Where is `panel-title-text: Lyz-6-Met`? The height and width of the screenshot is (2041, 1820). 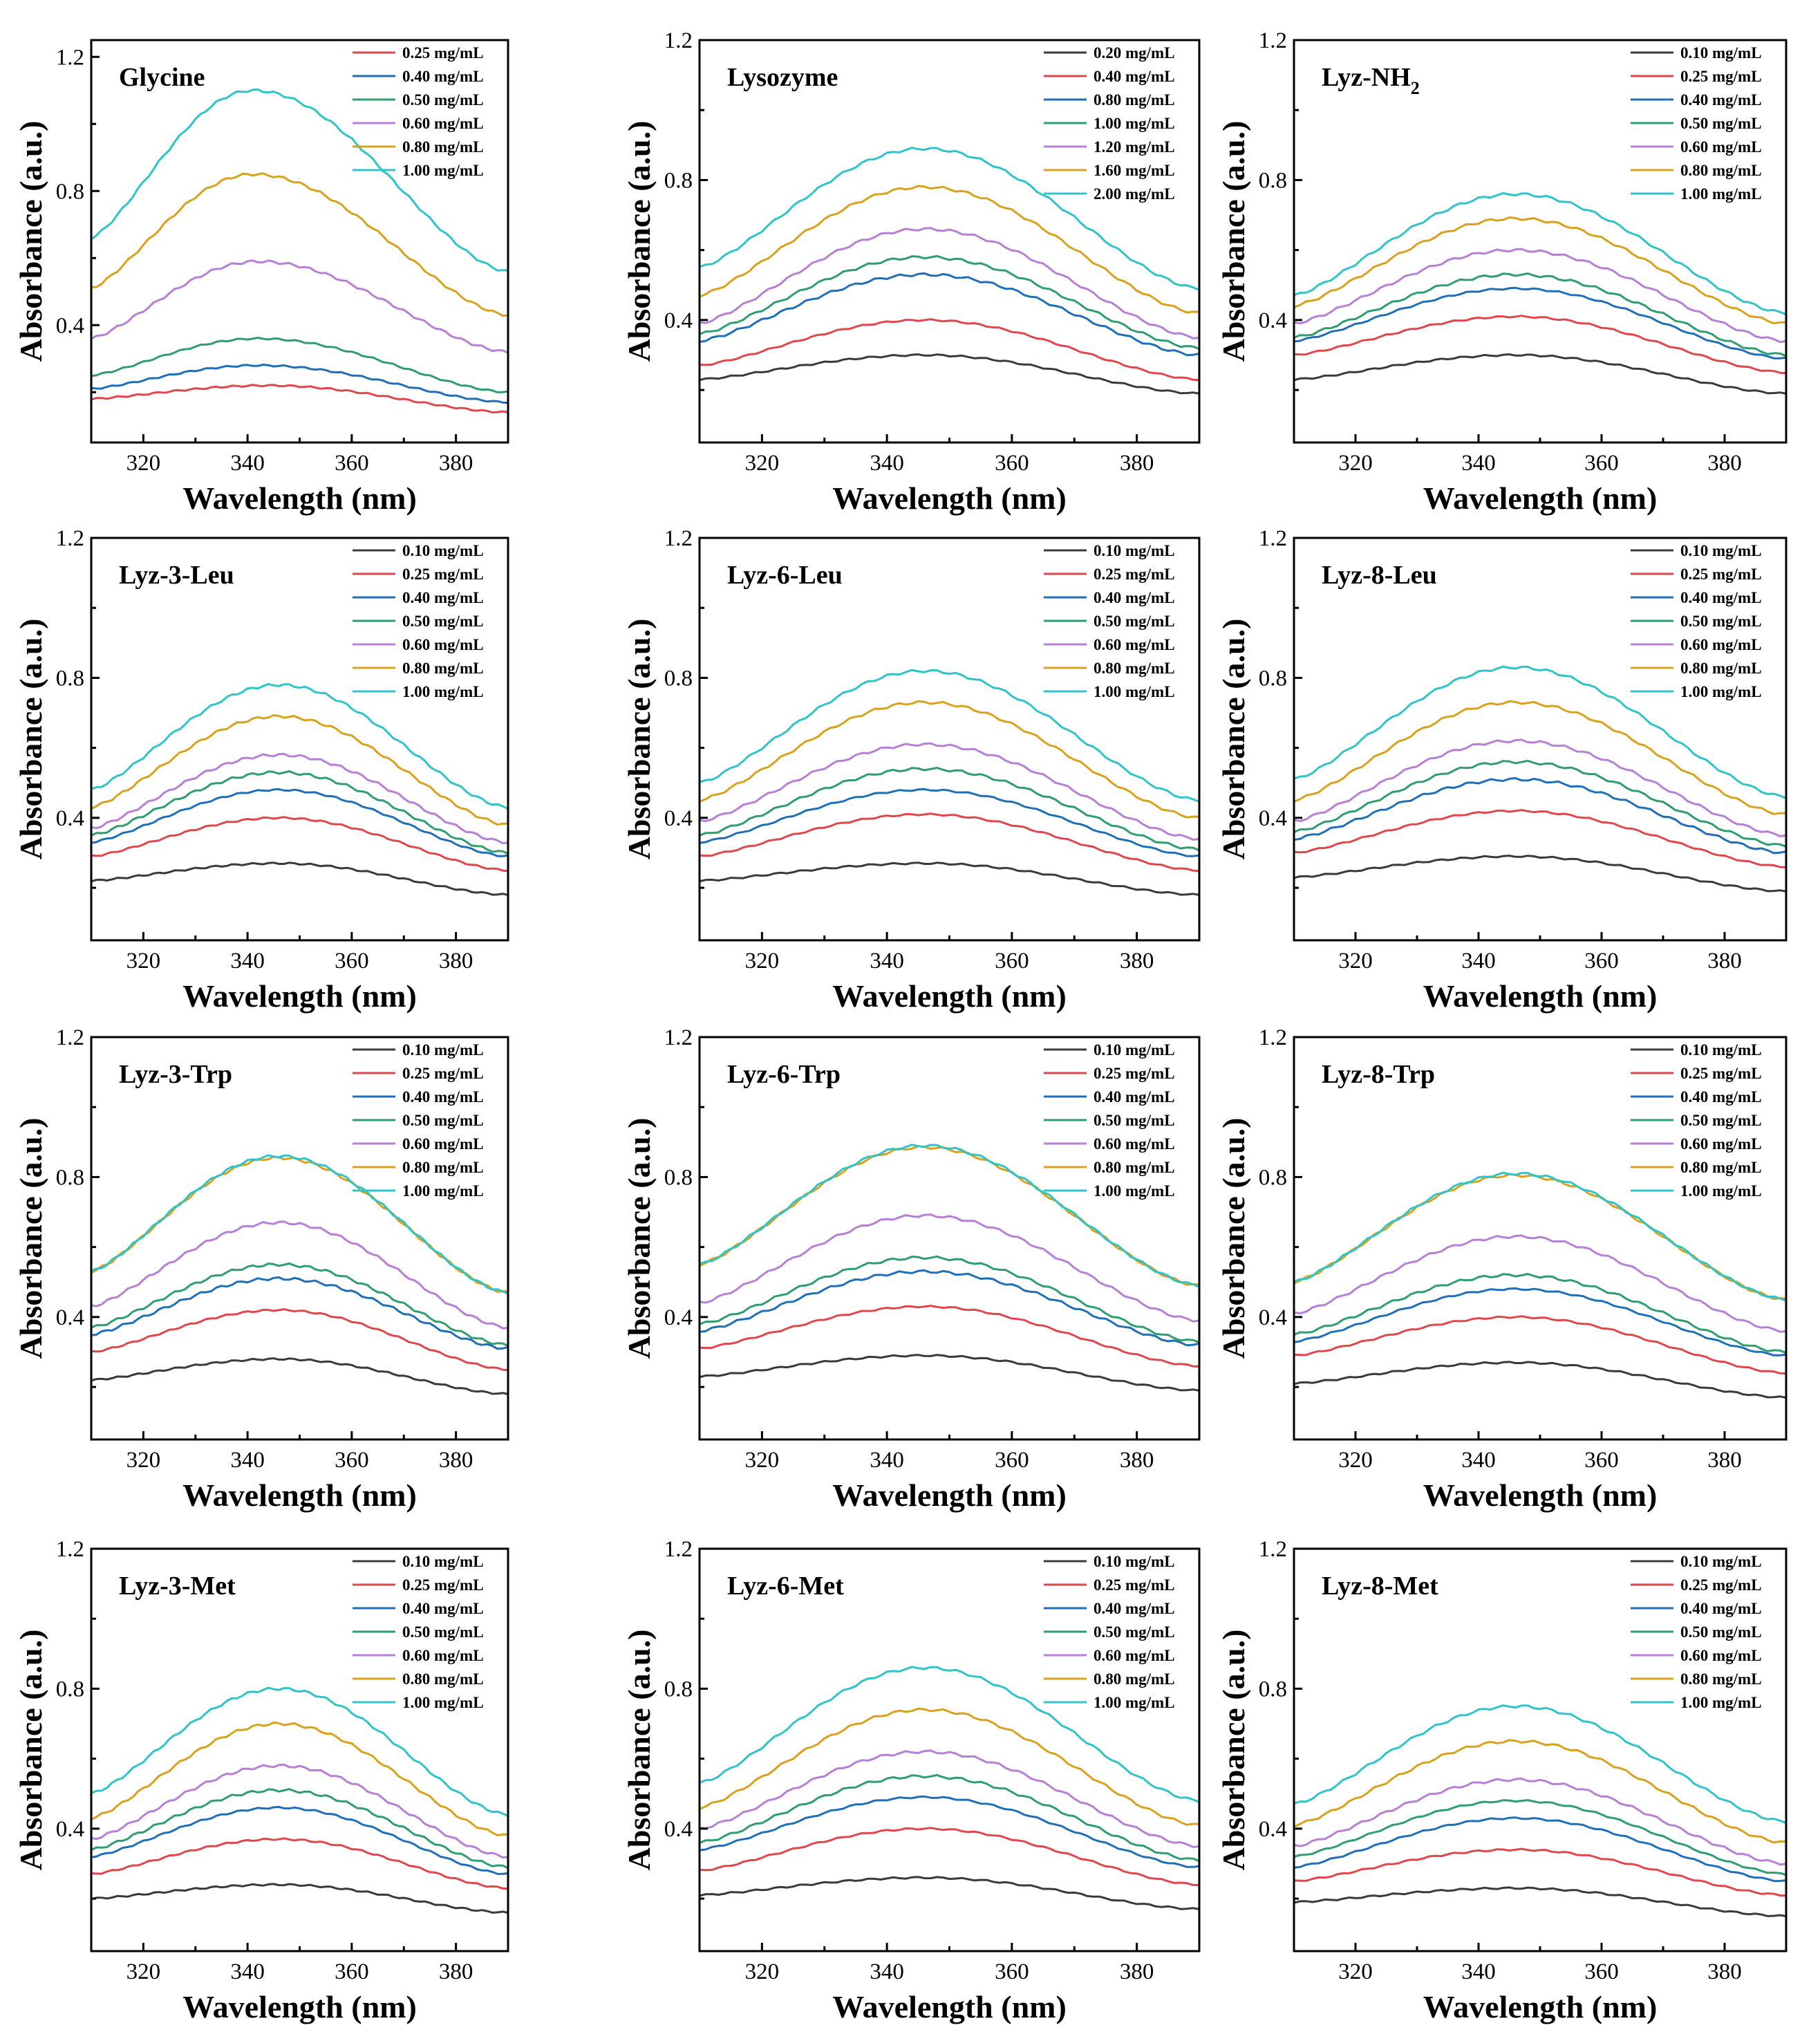 panel-title-text: Lyz-6-Met is located at coordinates (786, 1586).